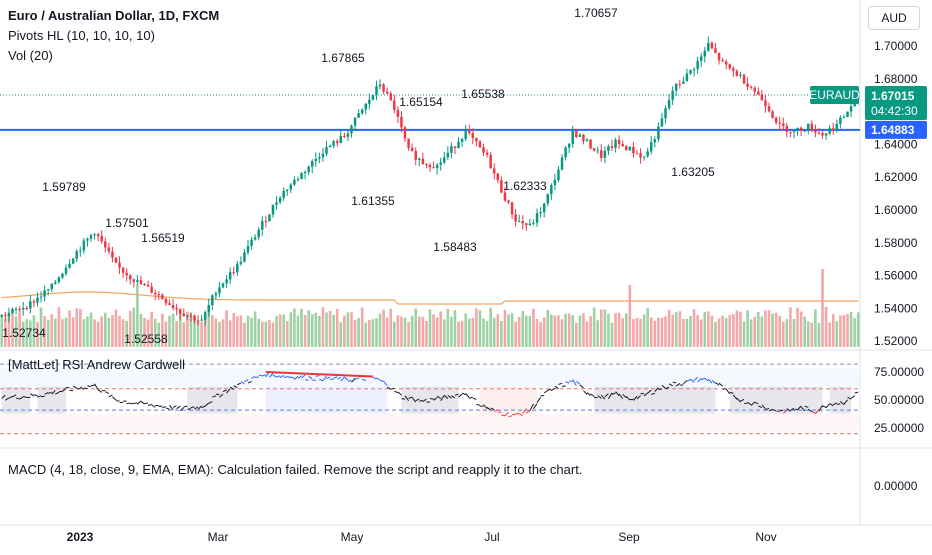  What do you see at coordinates (113, 56) in the screenshot?
I see `volume-indicator-label: Vol (20)` at bounding box center [113, 56].